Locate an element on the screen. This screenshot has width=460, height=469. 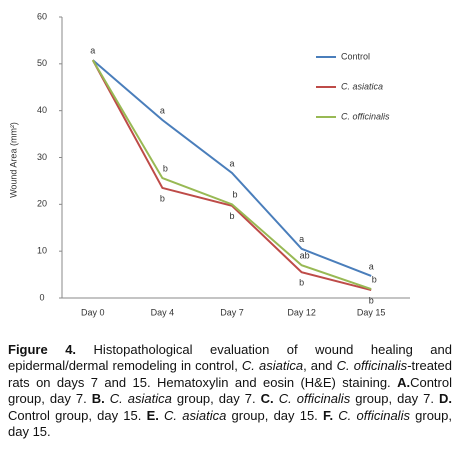
y-tick-label: 0 is located at coordinates (41, 297).